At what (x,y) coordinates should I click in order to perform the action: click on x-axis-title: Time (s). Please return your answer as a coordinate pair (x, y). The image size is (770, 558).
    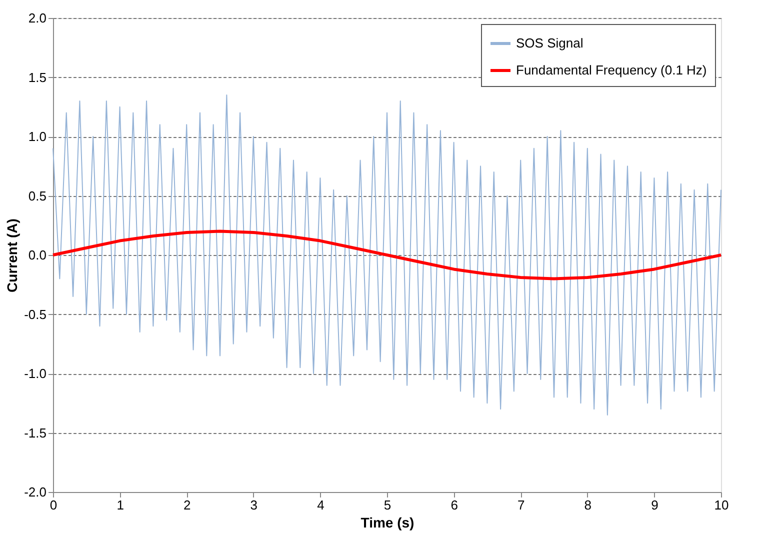
    Looking at the image, I should click on (387, 522).